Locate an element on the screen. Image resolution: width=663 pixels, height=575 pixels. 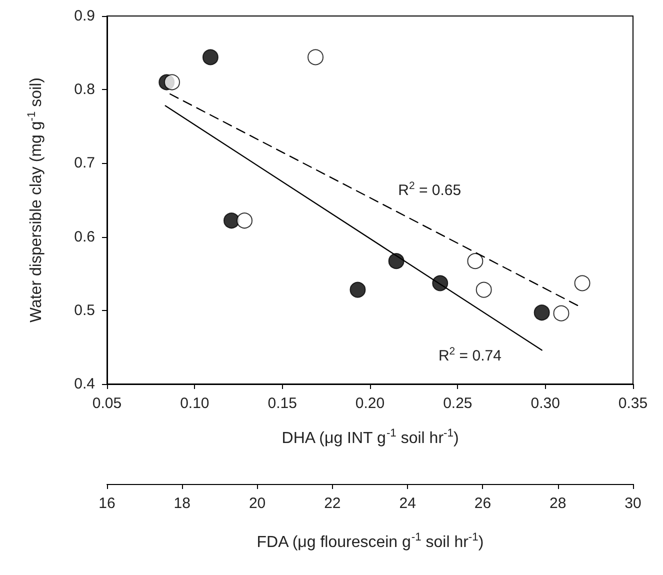
x-tick-label: 0.10 is located at coordinates (195, 403).